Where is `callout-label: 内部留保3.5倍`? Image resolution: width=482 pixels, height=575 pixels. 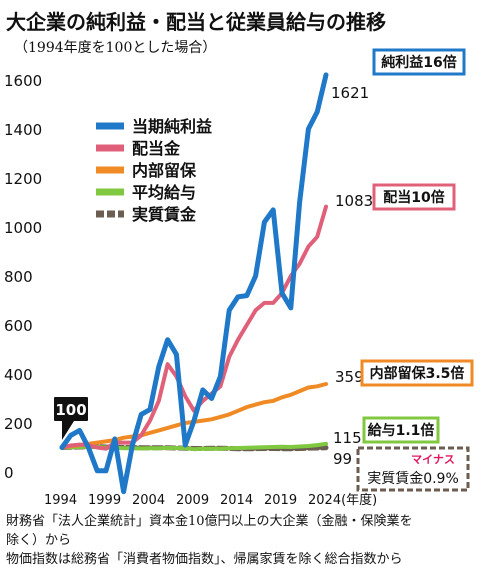 callout-label: 内部留保3.5倍 is located at coordinates (417, 373).